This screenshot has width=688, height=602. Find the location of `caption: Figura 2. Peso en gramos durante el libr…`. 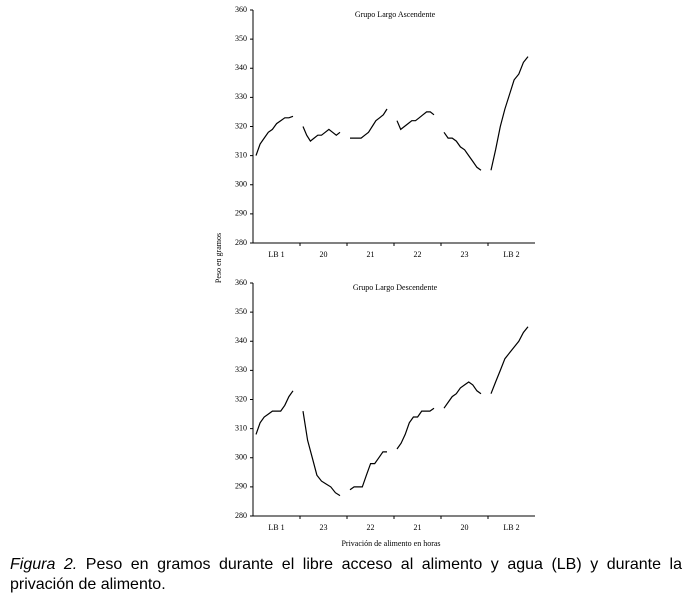

caption: Figura 2. Peso en gramos durante el libr… is located at coordinates (346, 575).